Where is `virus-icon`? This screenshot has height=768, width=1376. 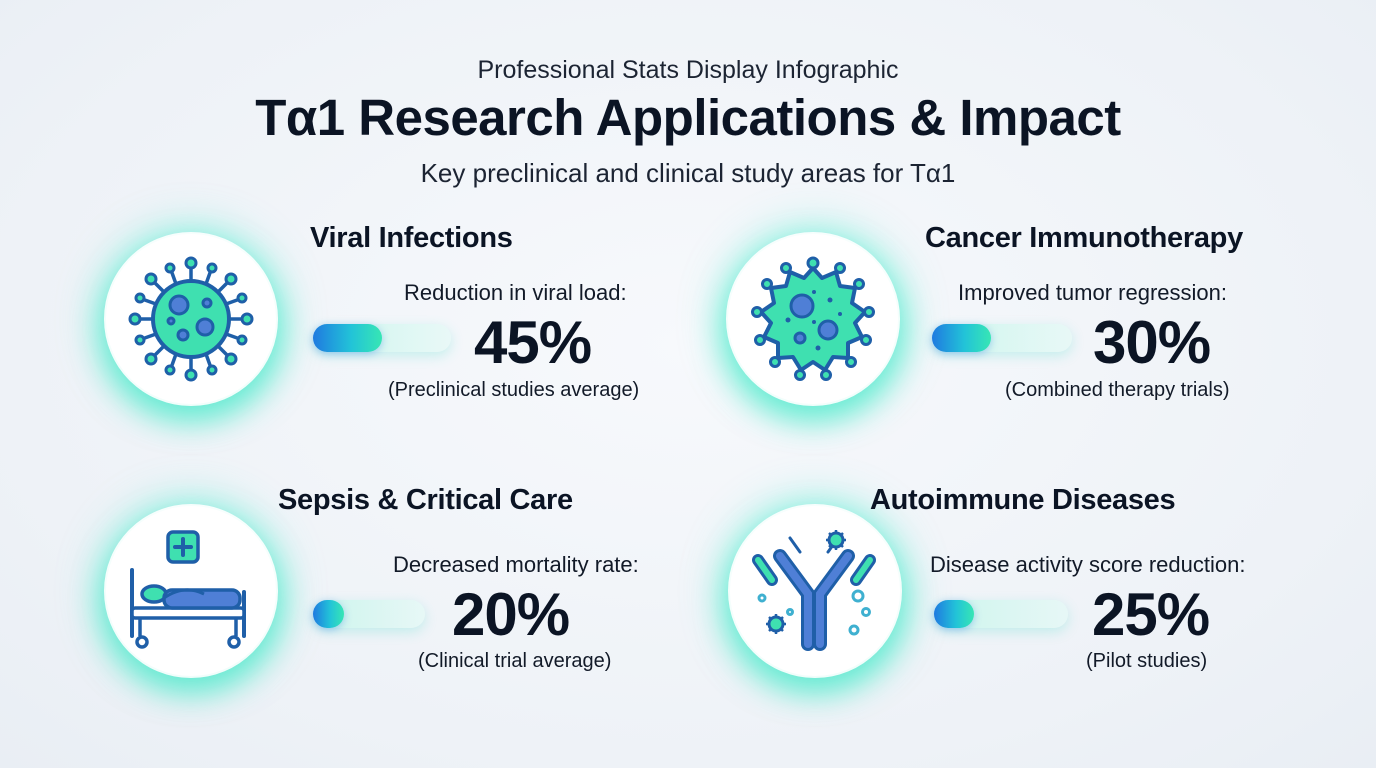
virus-icon is located at coordinates (191, 319).